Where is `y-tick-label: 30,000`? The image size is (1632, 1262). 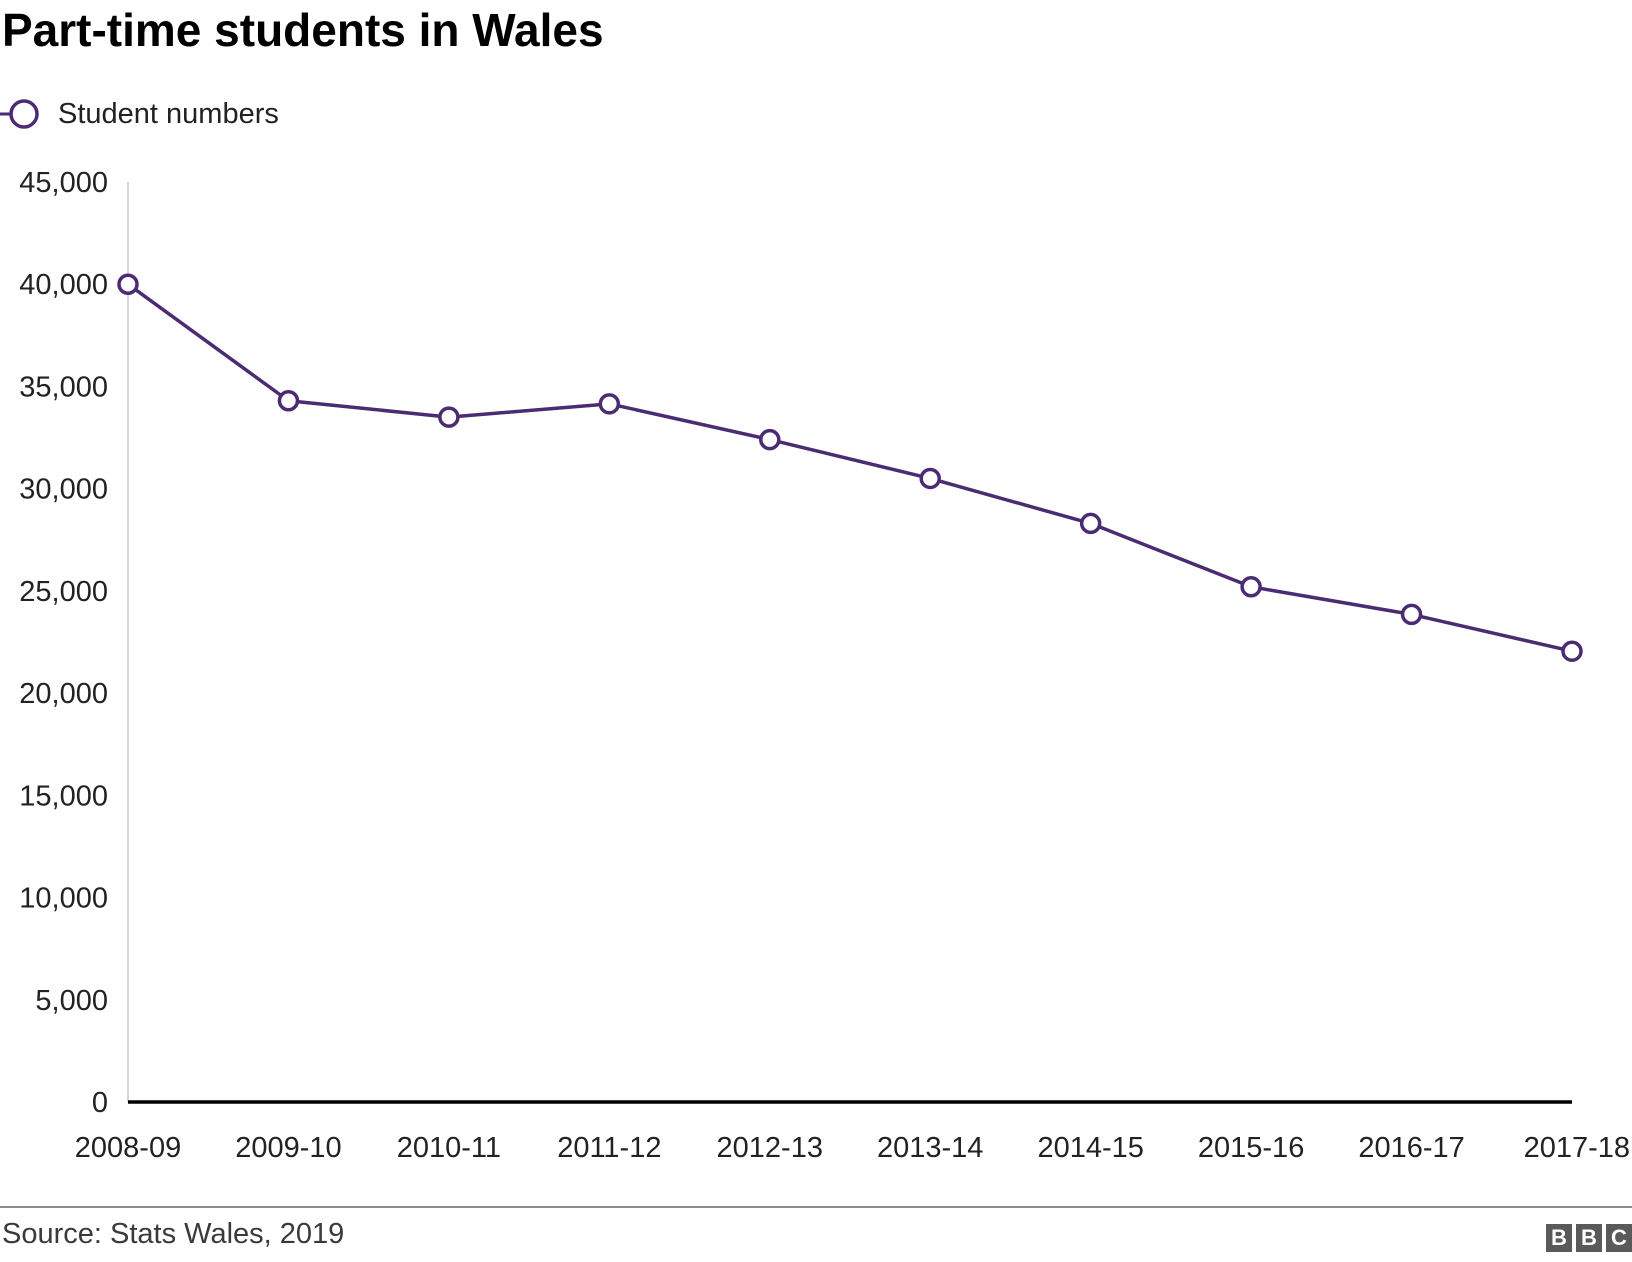
y-tick-label: 30,000 is located at coordinates (63, 490).